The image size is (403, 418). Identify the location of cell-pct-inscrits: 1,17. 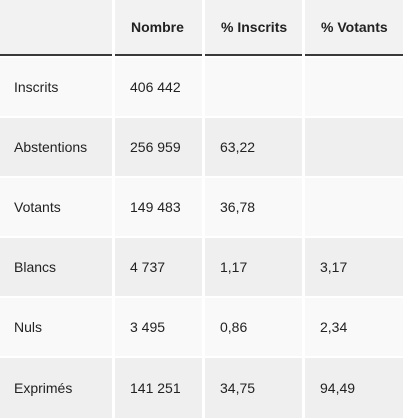
(253, 267).